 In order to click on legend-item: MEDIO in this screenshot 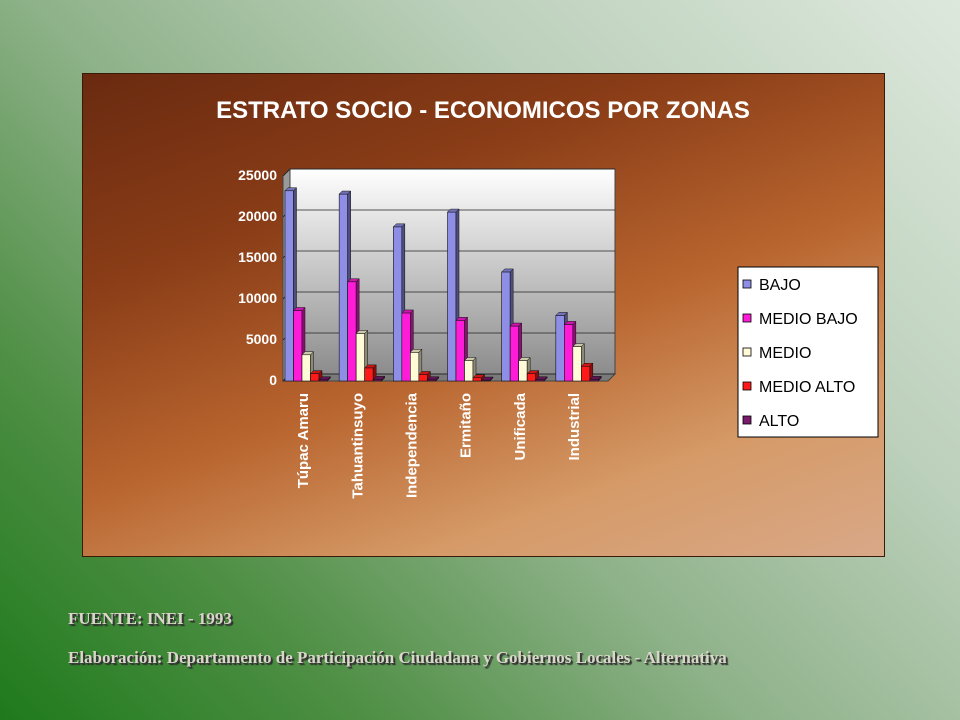, I will do `click(776, 353)`.